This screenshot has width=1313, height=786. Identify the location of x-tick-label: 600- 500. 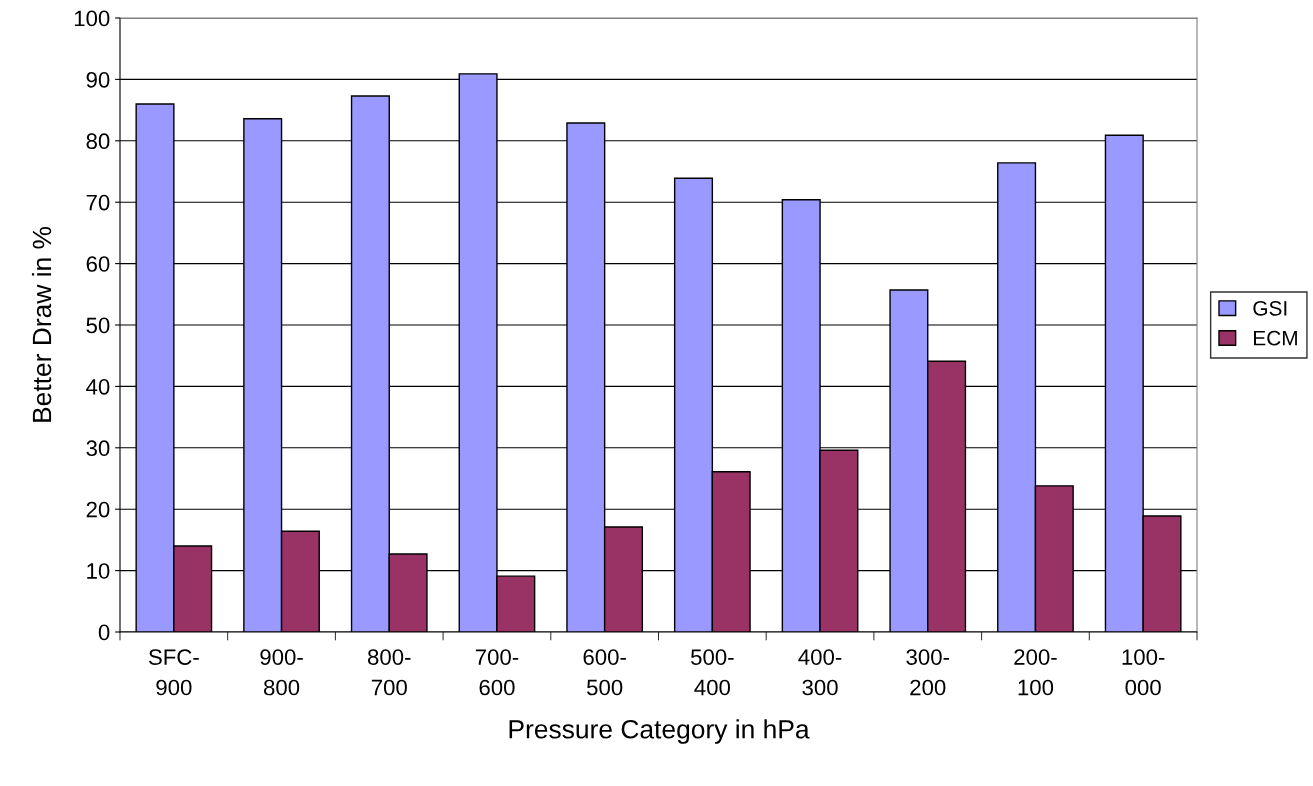
(604, 672).